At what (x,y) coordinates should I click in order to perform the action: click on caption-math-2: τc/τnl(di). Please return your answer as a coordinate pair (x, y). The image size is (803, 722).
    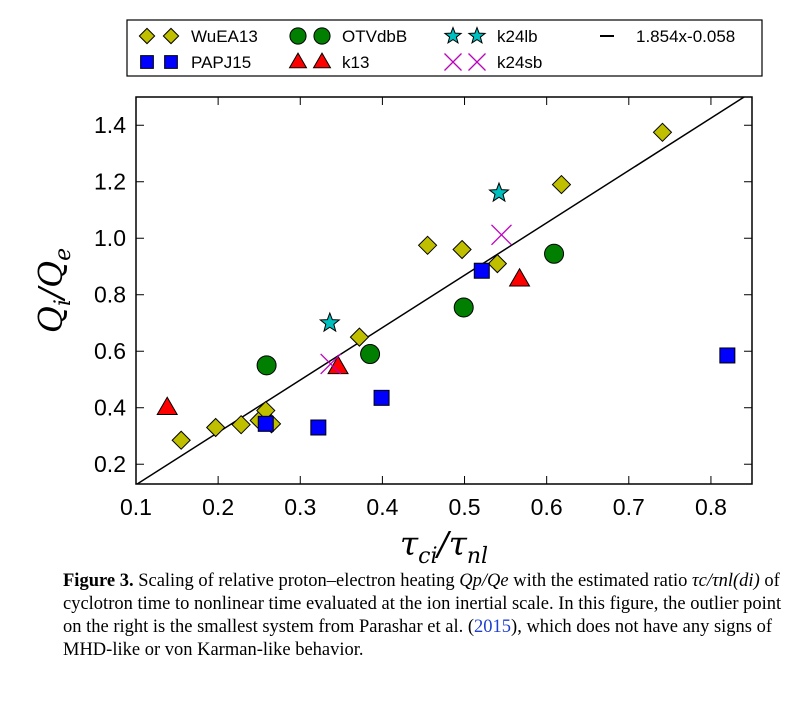
    Looking at the image, I should click on (726, 581).